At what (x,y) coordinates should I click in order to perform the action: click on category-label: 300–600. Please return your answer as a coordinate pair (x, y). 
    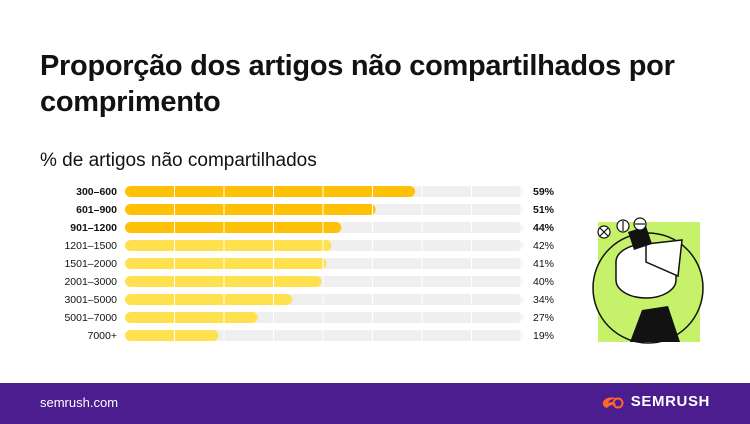
    Looking at the image, I should click on (96, 192).